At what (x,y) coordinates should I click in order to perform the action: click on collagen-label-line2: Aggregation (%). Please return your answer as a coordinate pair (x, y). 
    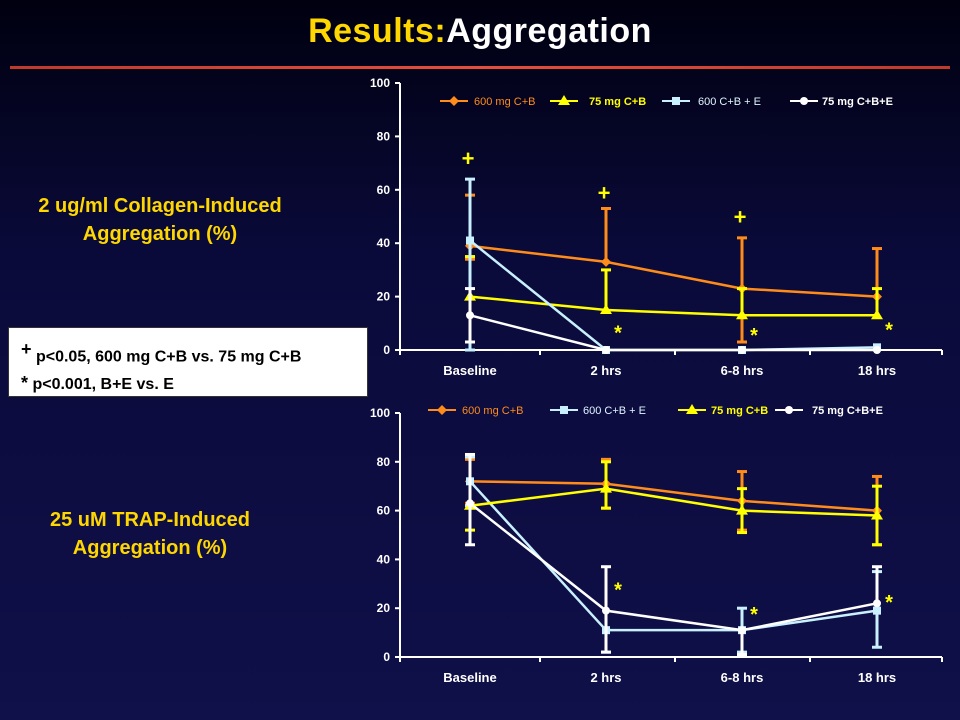
    Looking at the image, I should click on (160, 234).